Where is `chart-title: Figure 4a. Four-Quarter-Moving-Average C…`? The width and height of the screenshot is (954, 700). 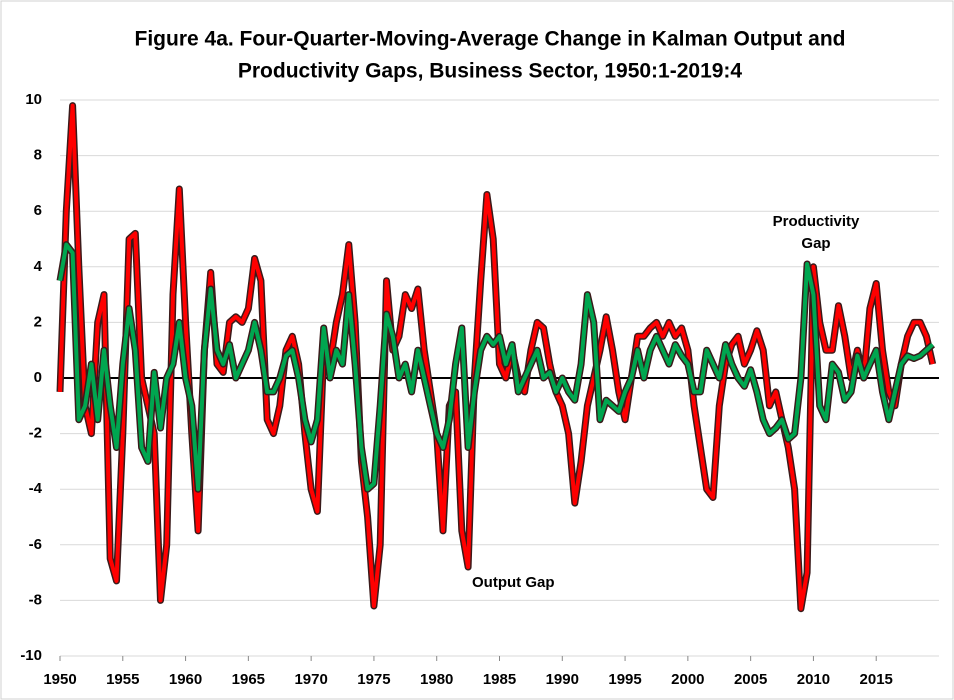
chart-title: Figure 4a. Four-Quarter-Moving-Average C… is located at coordinates (490, 39).